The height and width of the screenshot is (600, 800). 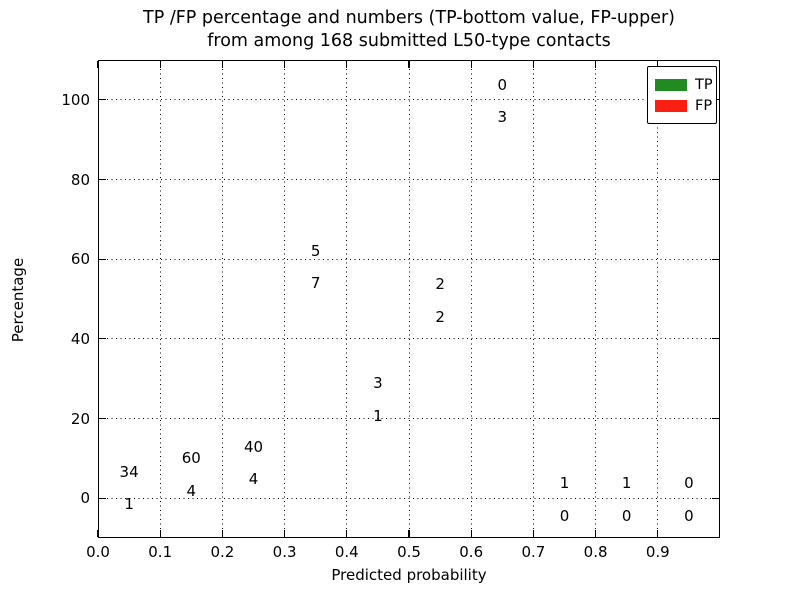 What do you see at coordinates (409, 575) in the screenshot?
I see `x-axis-label: Predicted probability` at bounding box center [409, 575].